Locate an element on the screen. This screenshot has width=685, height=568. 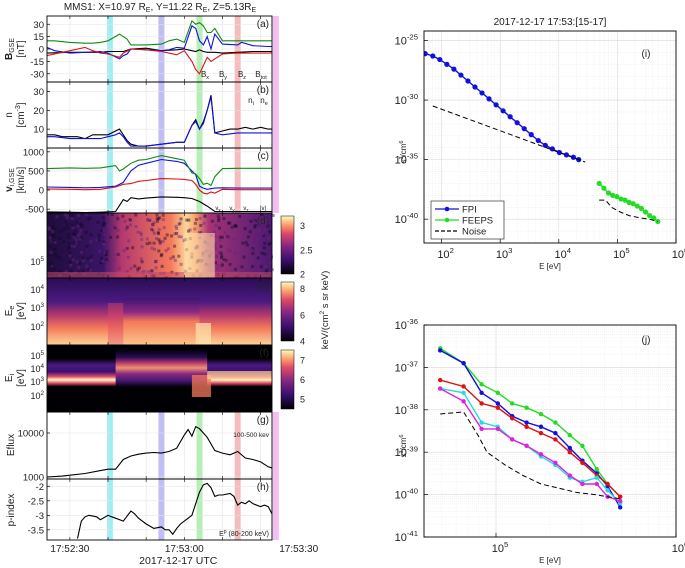
figure-title: MMS1: X=10.97 RE, Y=11.22 RE, Z=5.13RE is located at coordinates (160, 8).